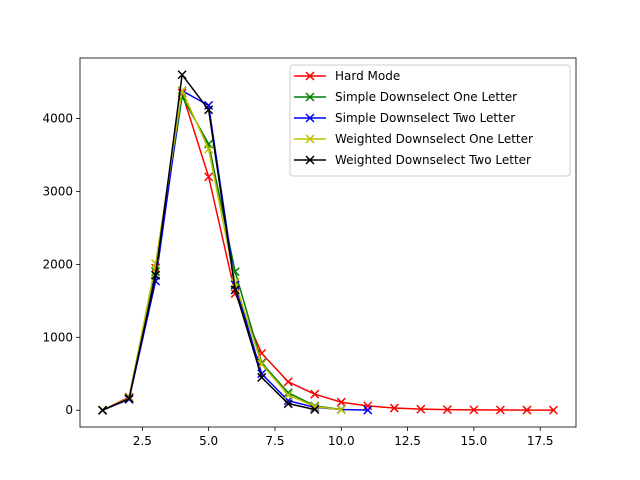 Image resolution: width=640 pixels, height=480 pixels. What do you see at coordinates (425, 118) in the screenshot?
I see `legend-label: Simple Downselect Two Letter` at bounding box center [425, 118].